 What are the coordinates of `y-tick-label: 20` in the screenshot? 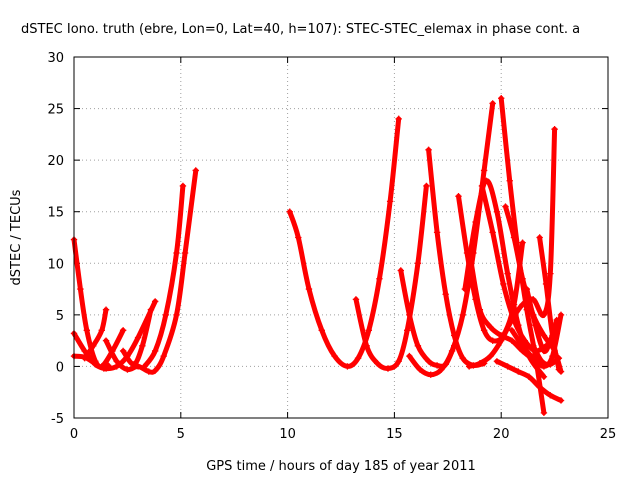 It's located at (55, 161).